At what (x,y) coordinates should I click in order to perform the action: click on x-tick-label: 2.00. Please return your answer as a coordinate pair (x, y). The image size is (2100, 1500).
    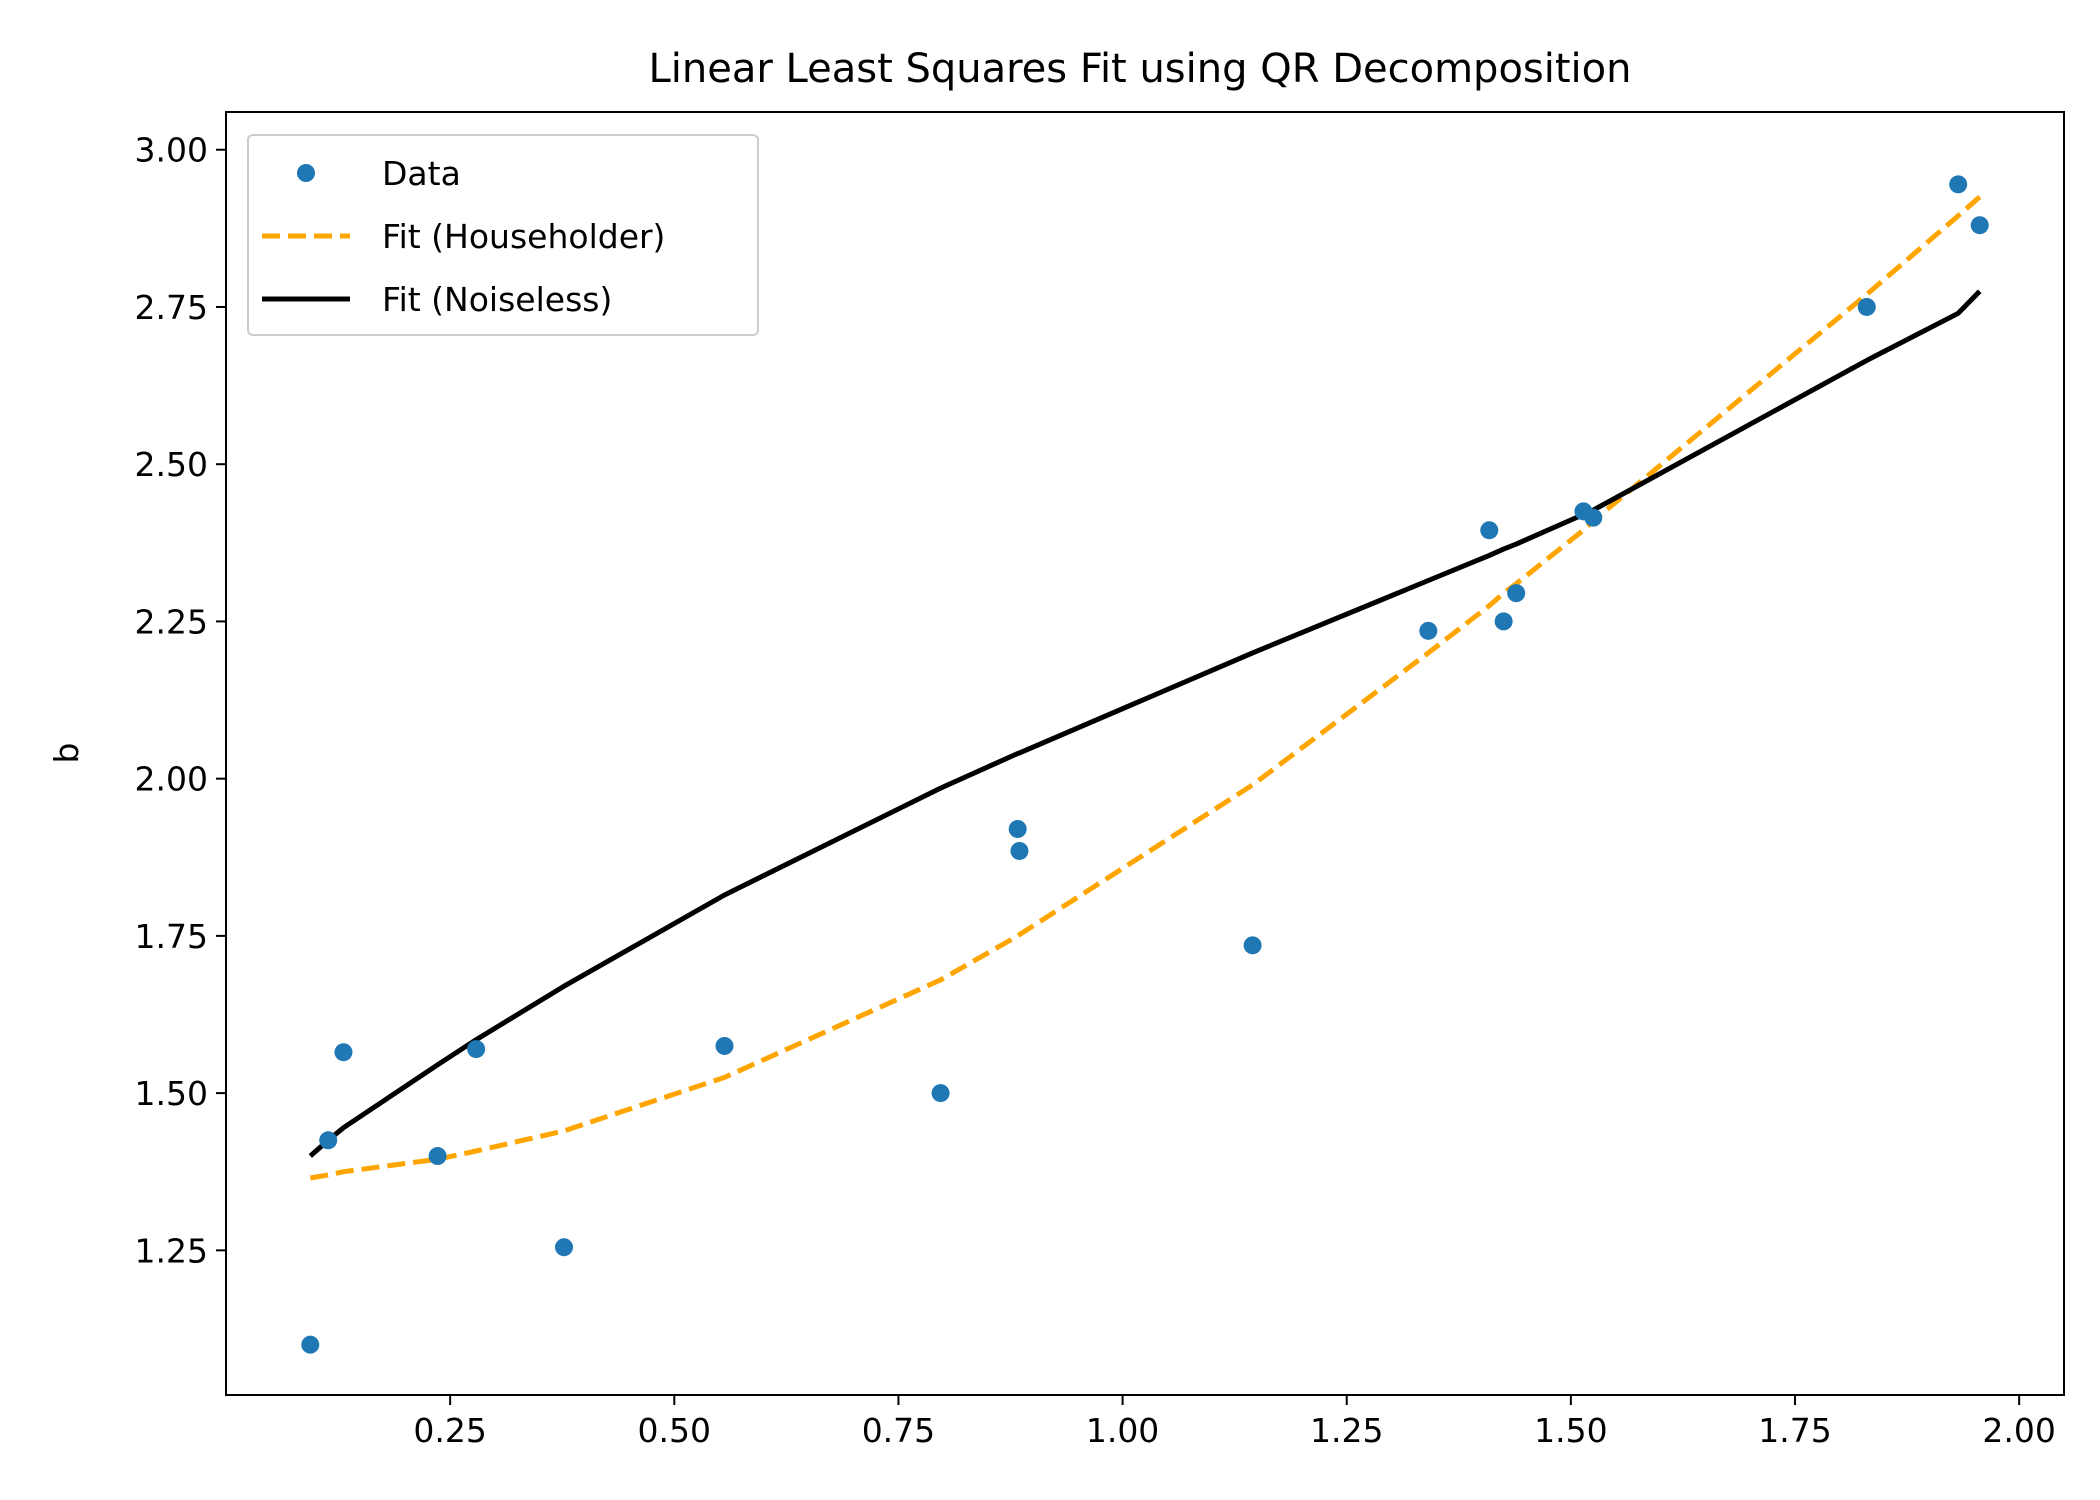
    Looking at the image, I should click on (2018, 1430).